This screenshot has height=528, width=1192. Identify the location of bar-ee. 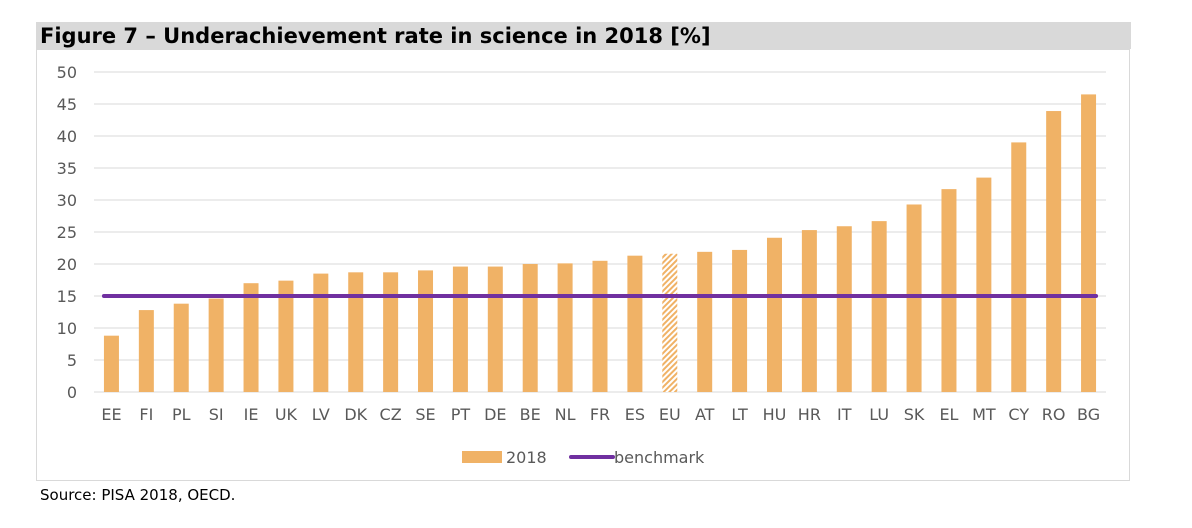
(111, 363).